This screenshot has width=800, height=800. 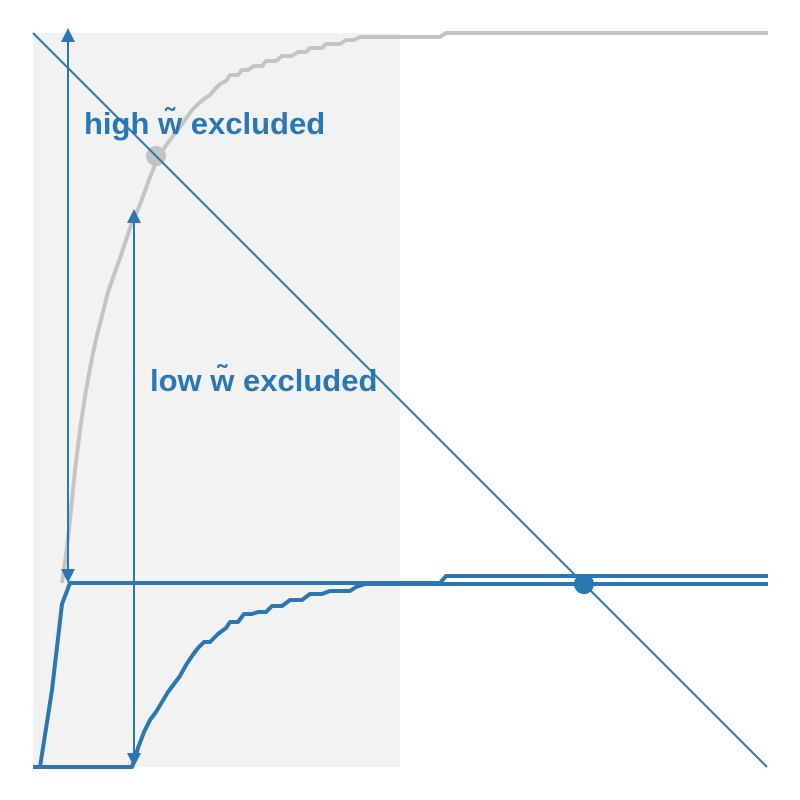 I want to click on label-low-excluded: low w̃ excluded, so click(x=263, y=380).